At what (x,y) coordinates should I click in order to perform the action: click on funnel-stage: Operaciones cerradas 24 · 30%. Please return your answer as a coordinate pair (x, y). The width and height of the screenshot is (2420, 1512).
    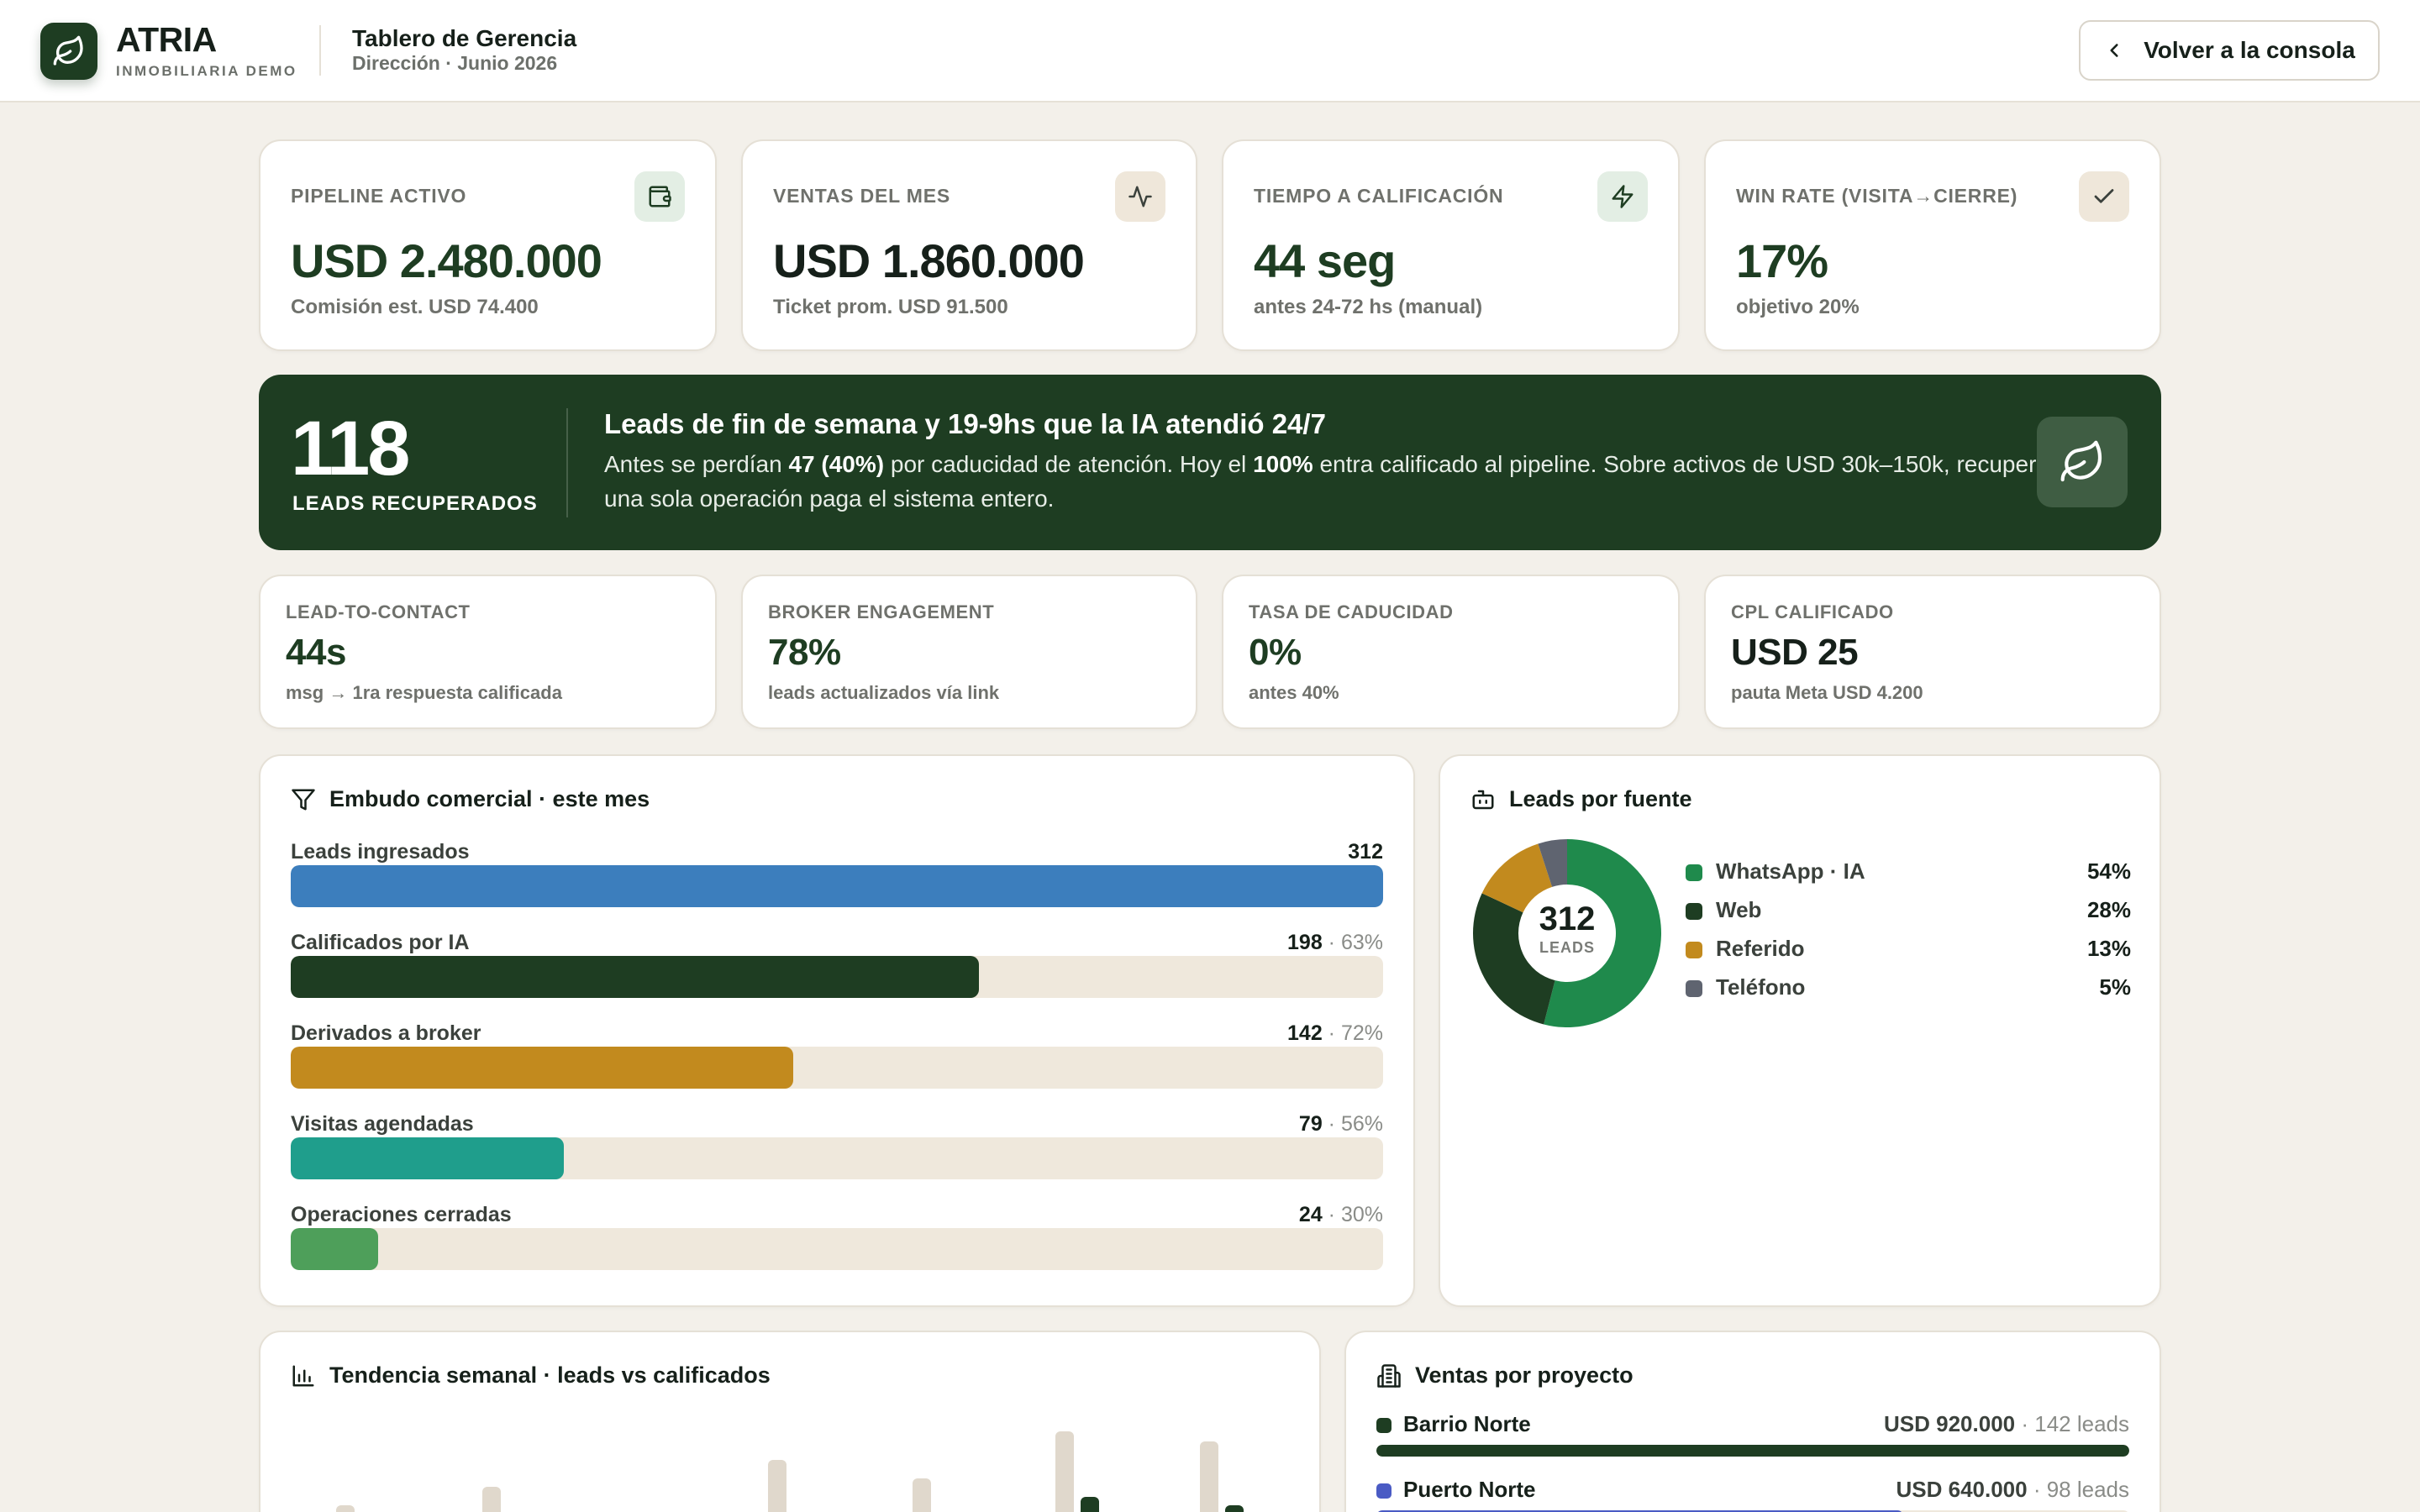
    Looking at the image, I should click on (837, 1245).